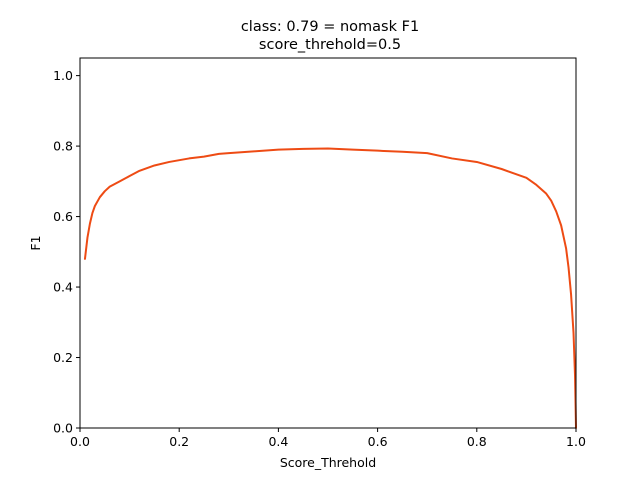 This screenshot has width=640, height=480. Describe the element at coordinates (63, 216) in the screenshot. I see `y-tick-label: 0.6` at that location.